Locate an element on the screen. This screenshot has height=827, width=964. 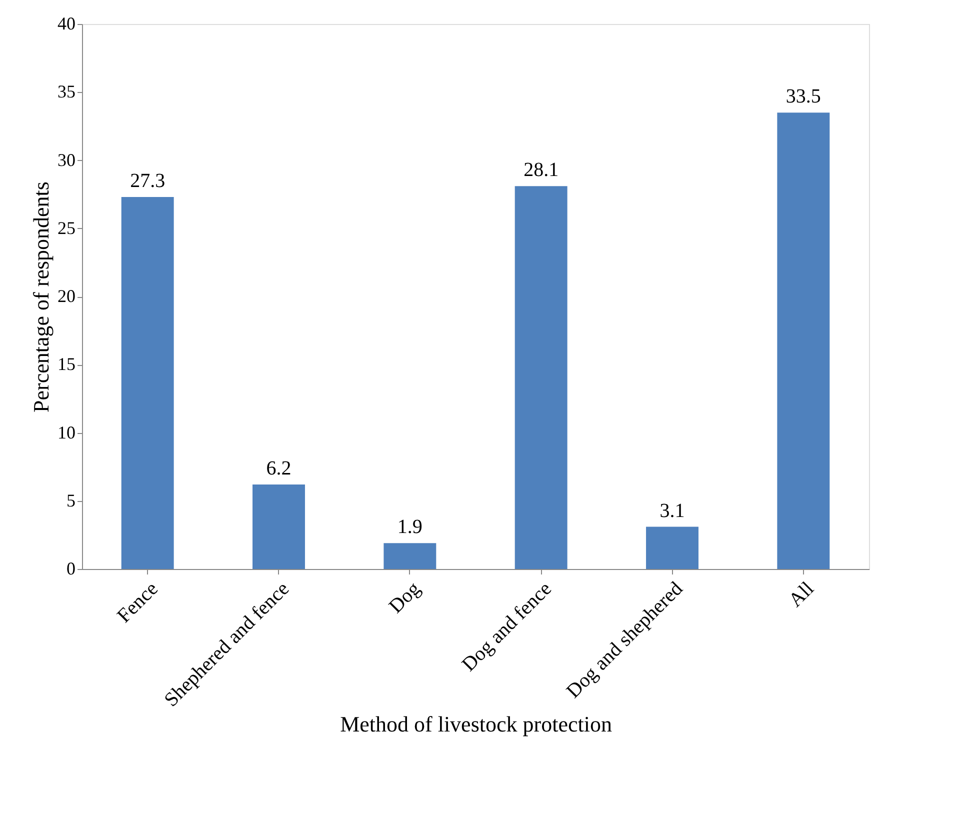
y-tick-label: 20 is located at coordinates (67, 296).